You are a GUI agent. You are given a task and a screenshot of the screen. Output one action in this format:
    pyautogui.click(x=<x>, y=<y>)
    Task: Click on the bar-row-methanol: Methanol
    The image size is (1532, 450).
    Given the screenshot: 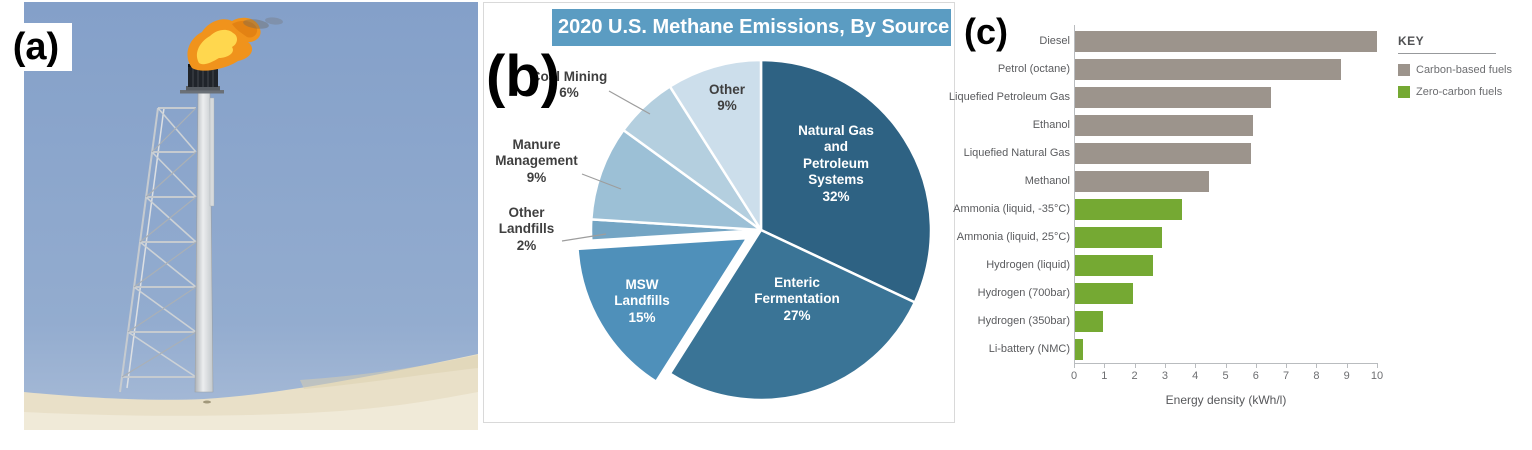 What is the action you would take?
    pyautogui.click(x=1170, y=181)
    